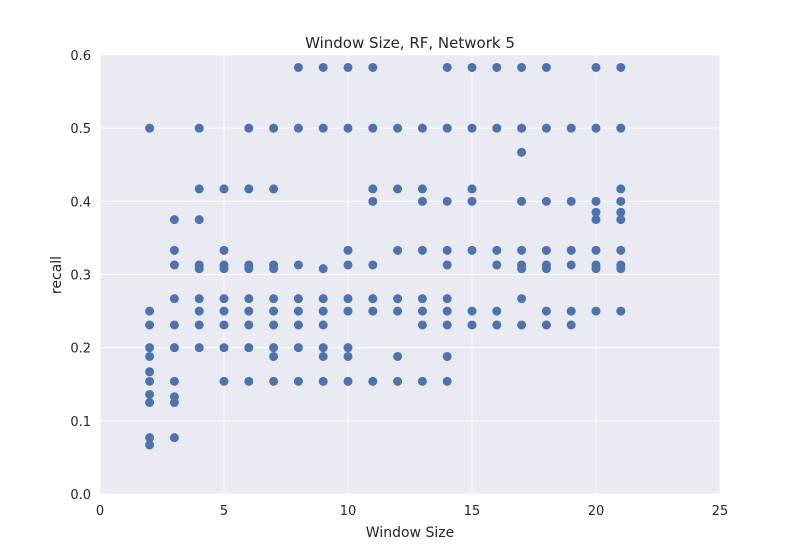  I want to click on y-tick-label: 0.3, so click(80, 276).